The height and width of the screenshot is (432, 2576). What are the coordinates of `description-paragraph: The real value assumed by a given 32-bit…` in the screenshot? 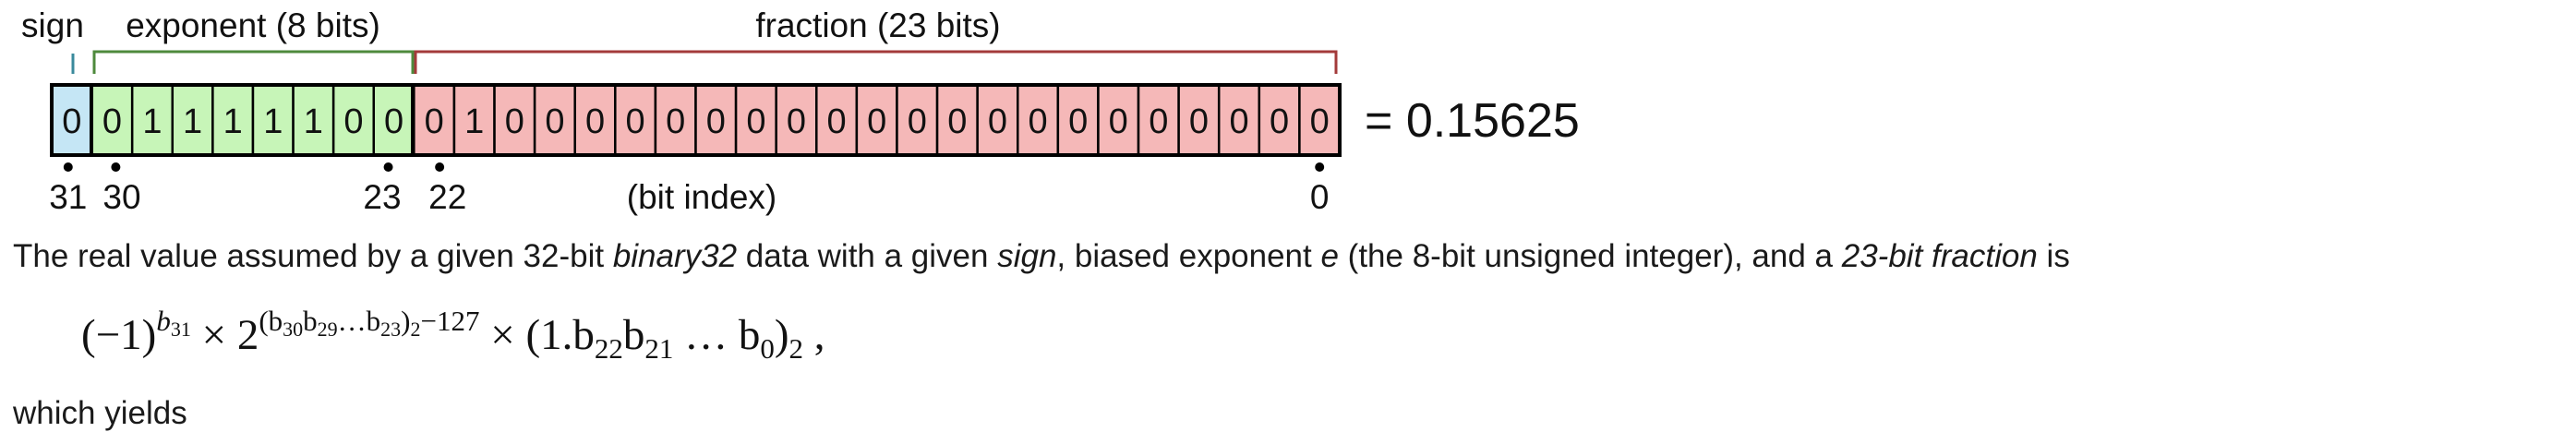 It's located at (1041, 256).